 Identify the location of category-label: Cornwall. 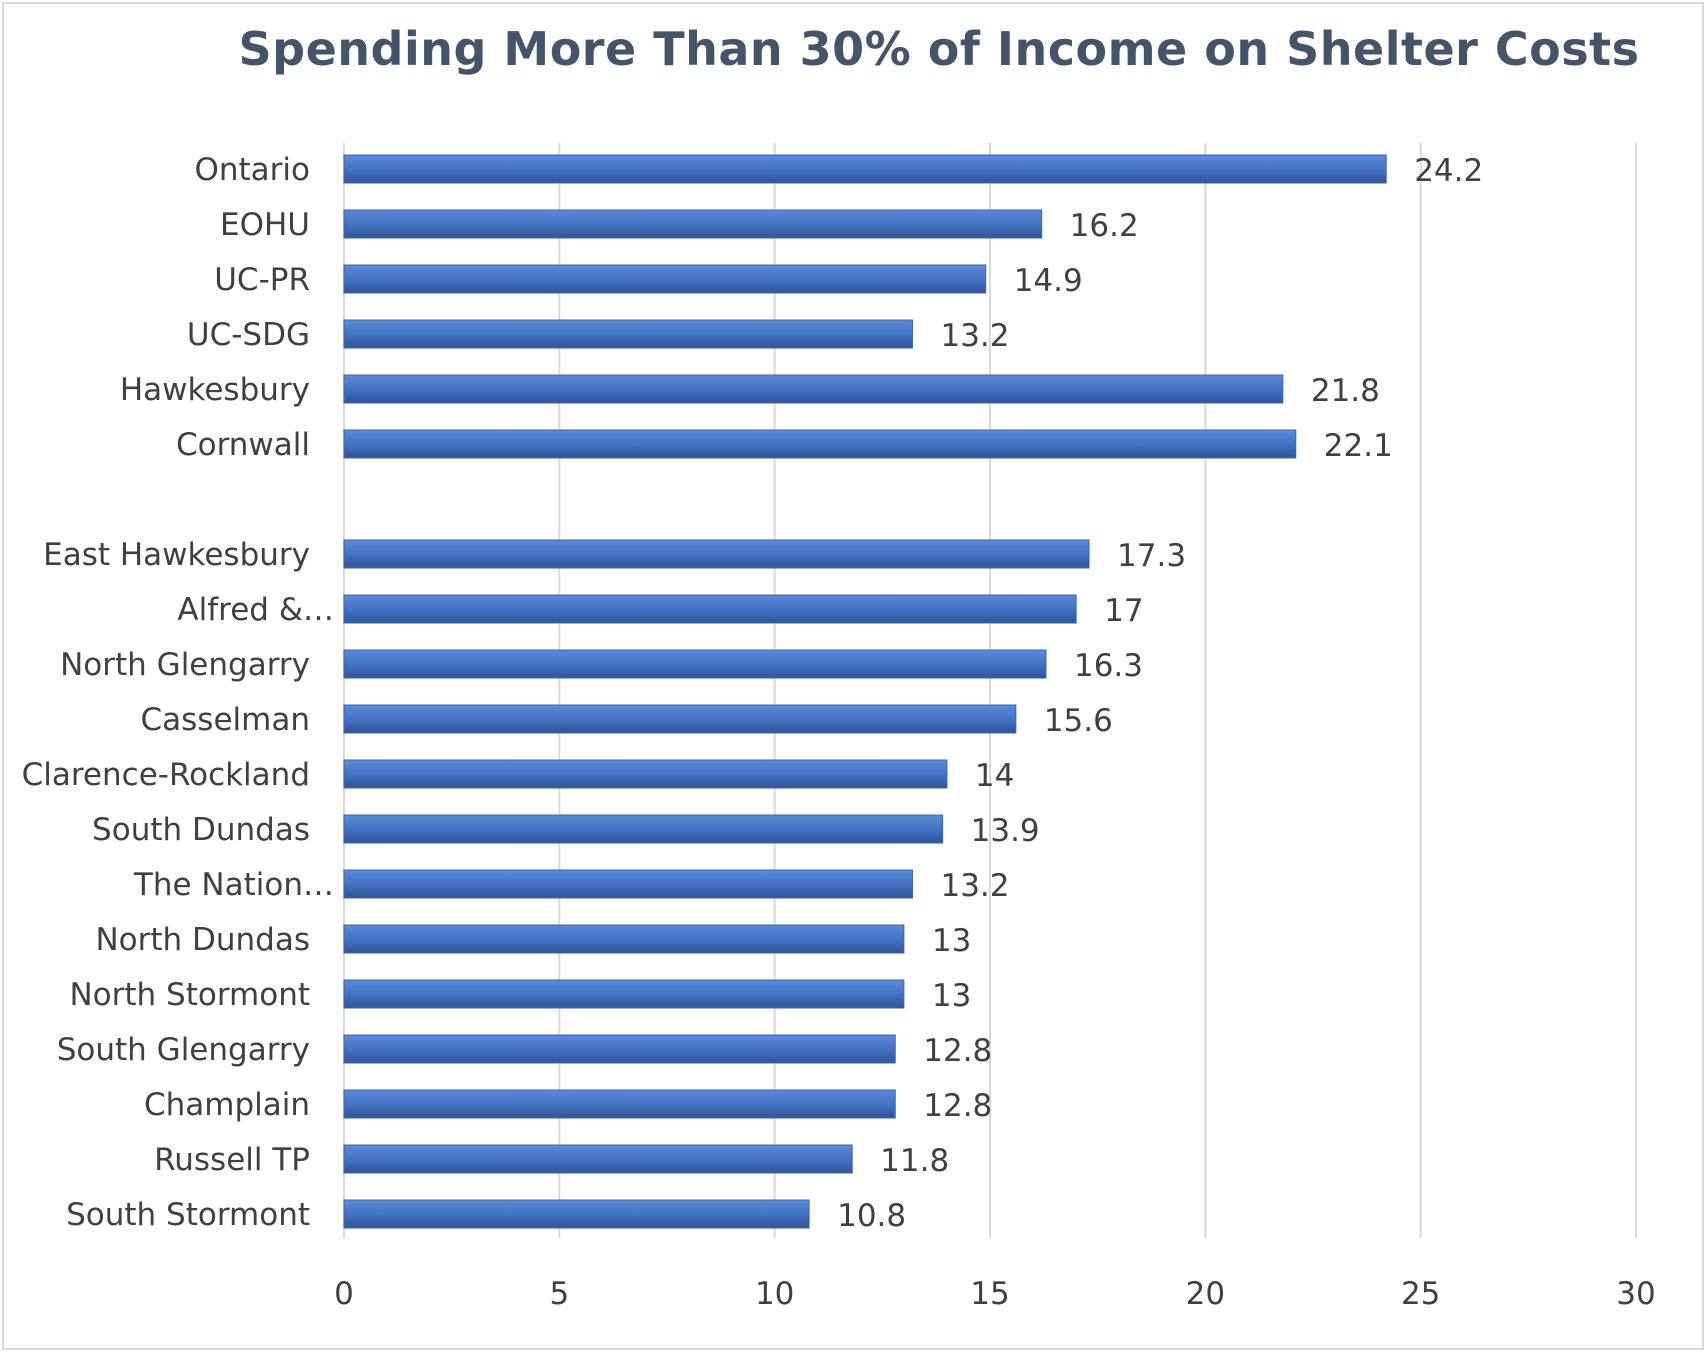
(243, 445).